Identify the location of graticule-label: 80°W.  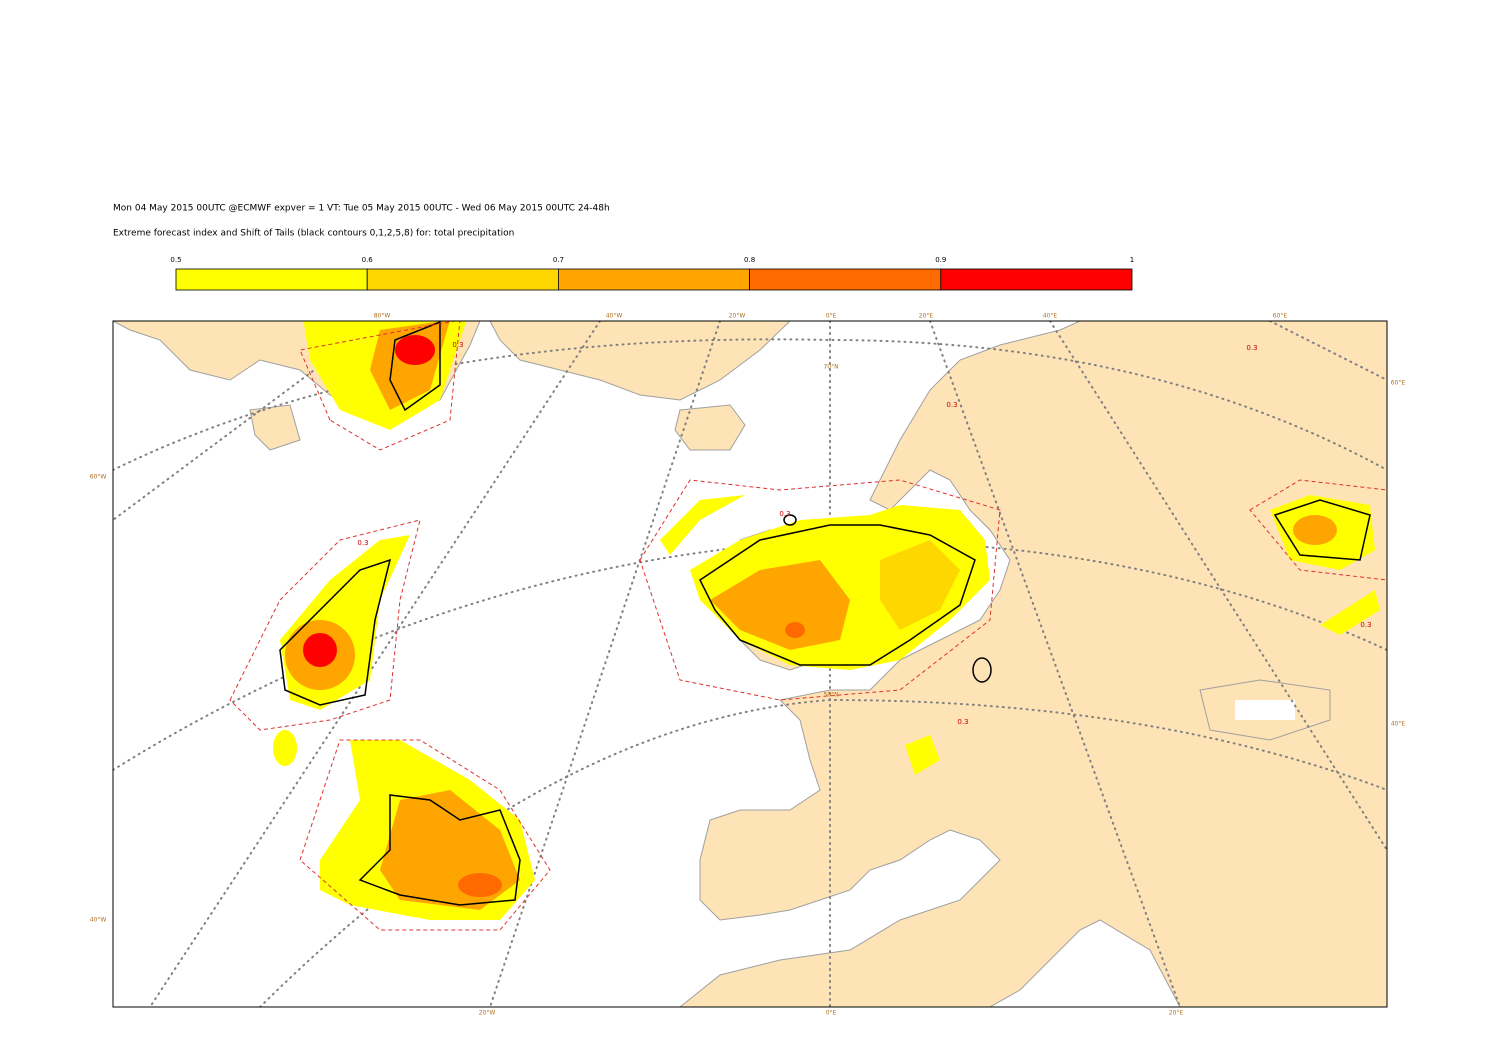
(382, 316).